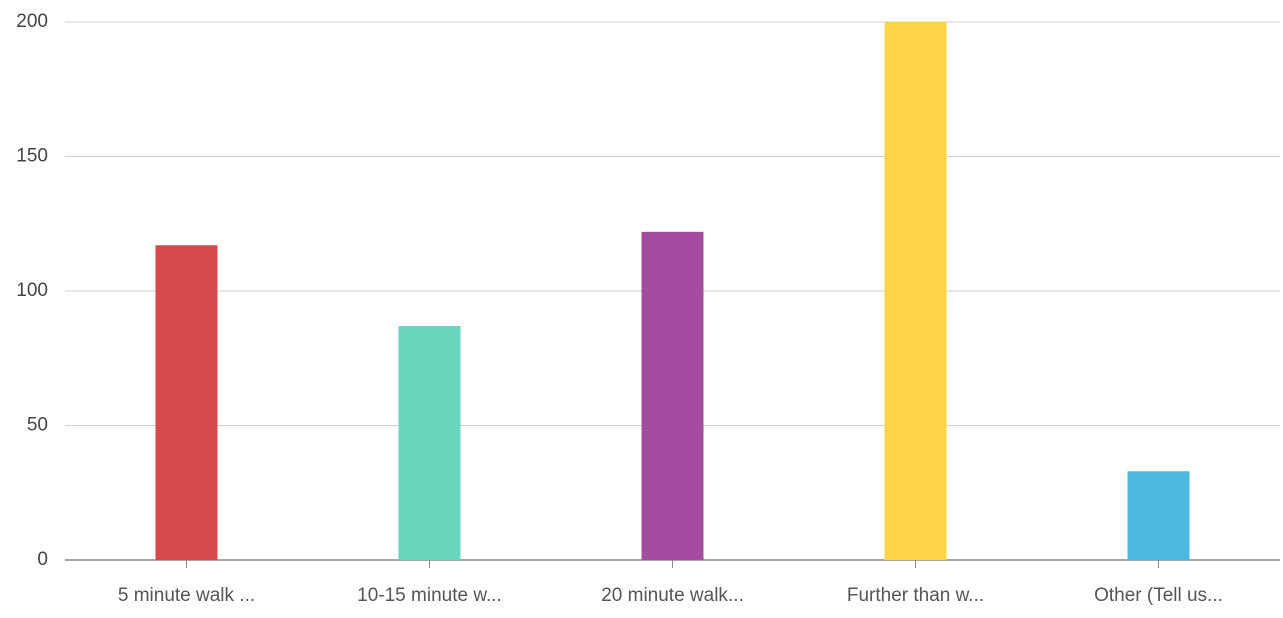 The height and width of the screenshot is (618, 1283). Describe the element at coordinates (32, 290) in the screenshot. I see `y-tick-label: 100` at that location.